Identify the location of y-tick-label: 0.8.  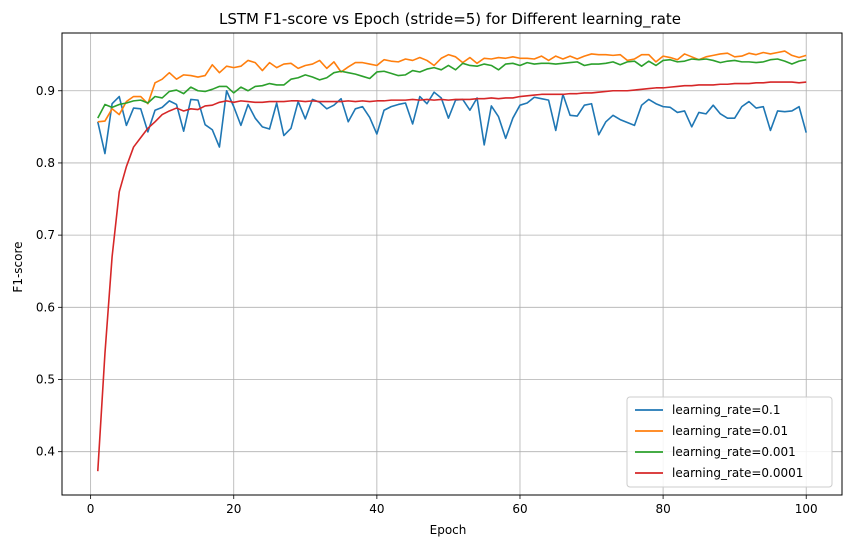
(45, 163).